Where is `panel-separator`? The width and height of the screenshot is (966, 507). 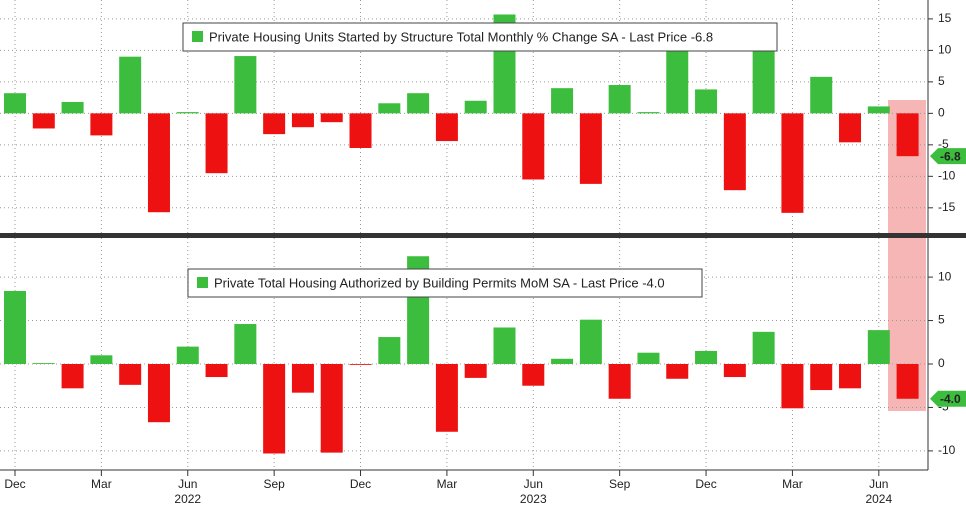
panel-separator is located at coordinates (483, 235).